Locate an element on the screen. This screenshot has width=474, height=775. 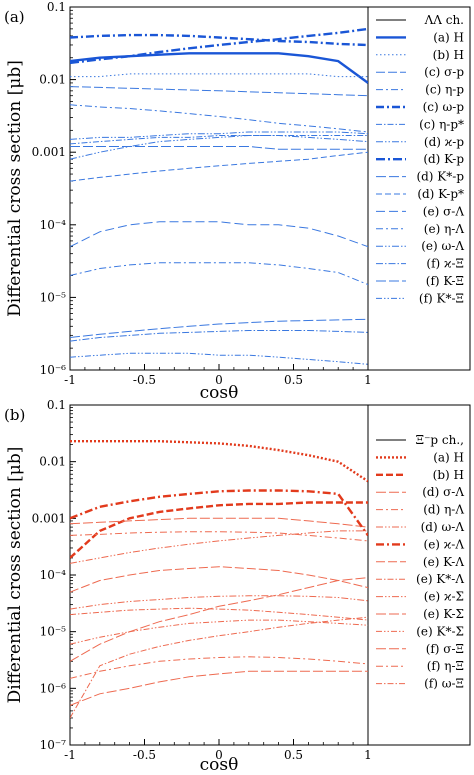
legend-entry: (d) ω-Λ is located at coordinates (443, 527).